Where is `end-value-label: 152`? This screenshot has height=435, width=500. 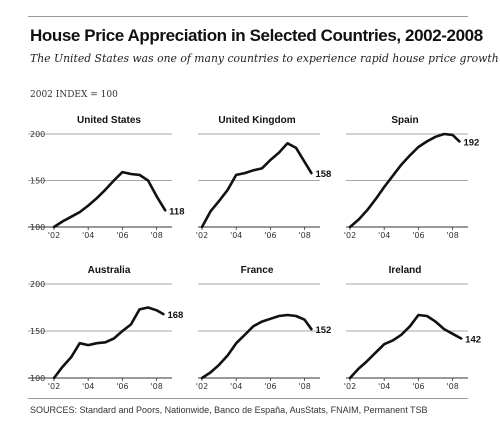
end-value-label: 152 is located at coordinates (323, 330).